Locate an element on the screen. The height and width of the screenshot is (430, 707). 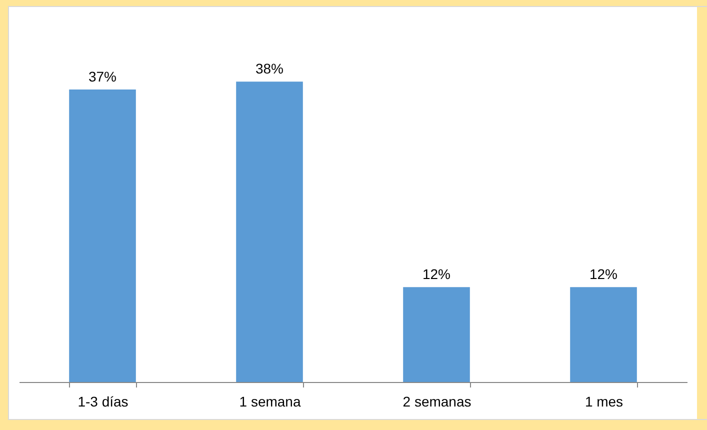
x-tick-label: 2 semanas is located at coordinates (437, 402).